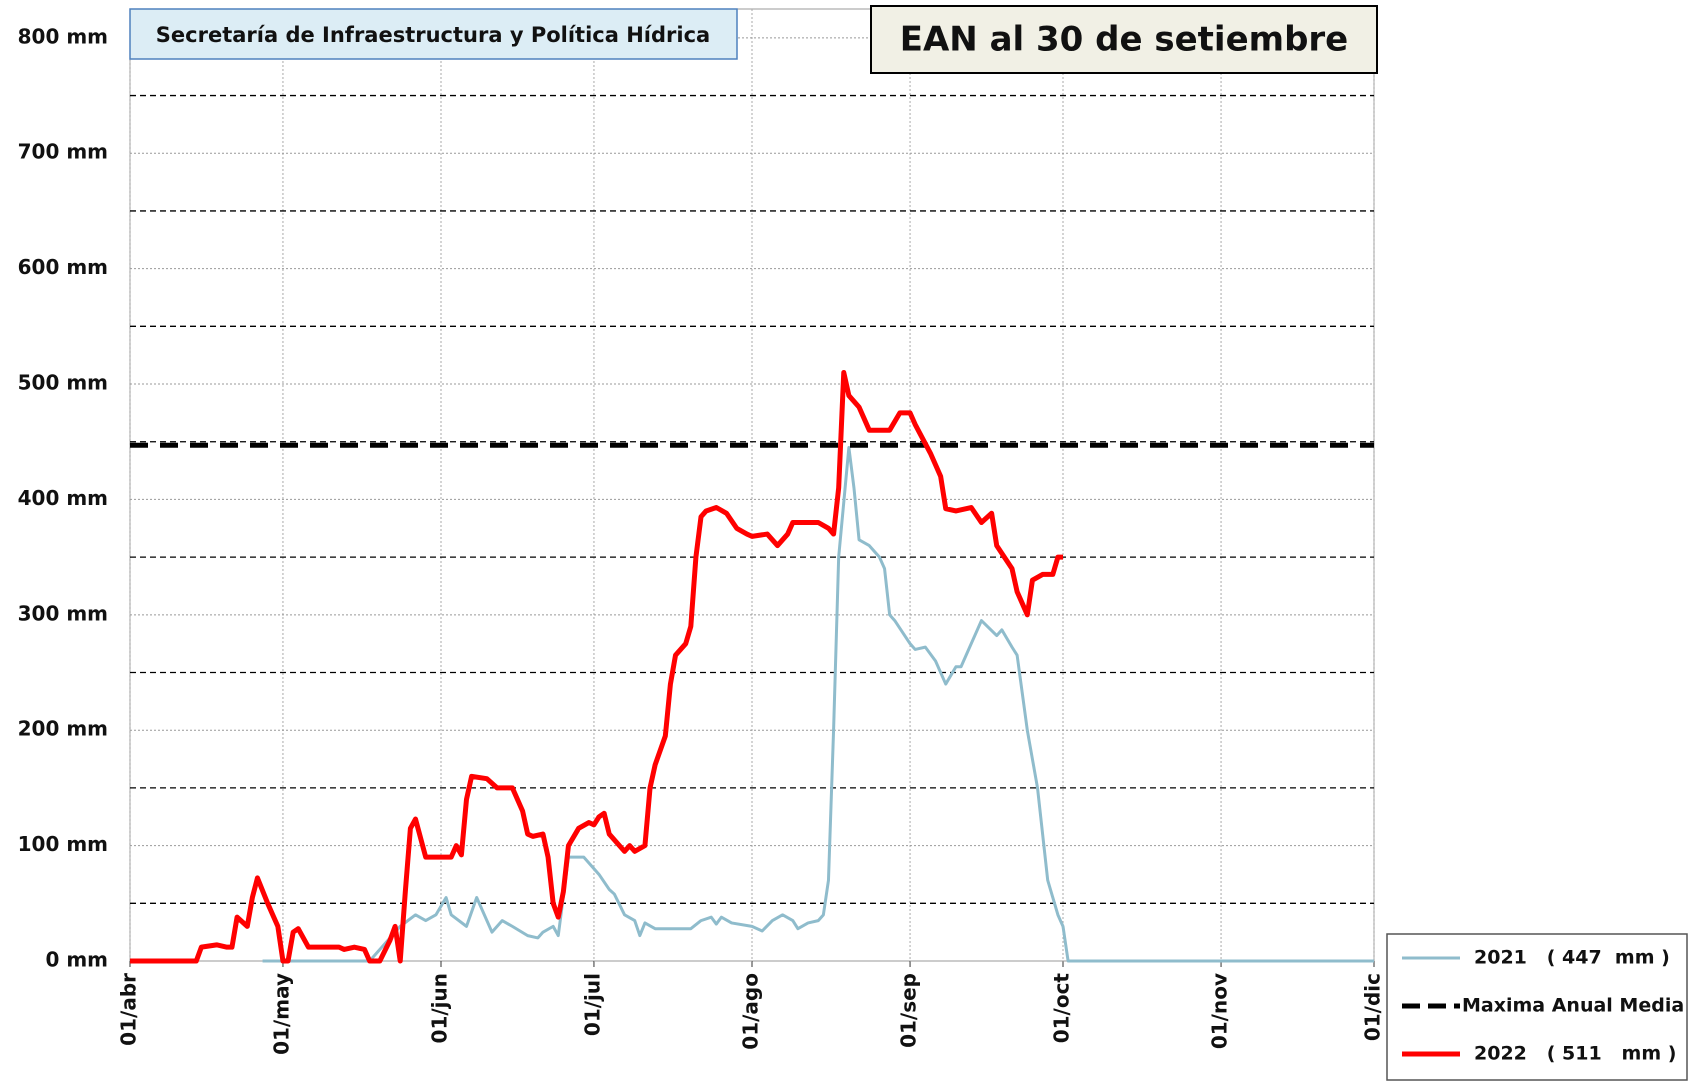 The height and width of the screenshot is (1081, 1688). What do you see at coordinates (592, 1004) in the screenshot?
I see `x-tick-label: 01/jul` at bounding box center [592, 1004].